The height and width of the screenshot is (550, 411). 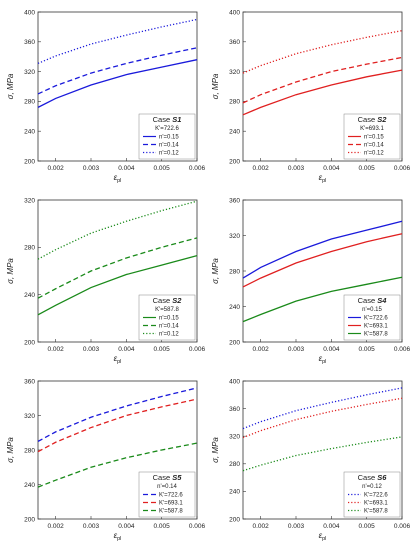 What do you see at coordinates (167, 310) in the screenshot?
I see `legend-subtitle: K'=587.8` at bounding box center [167, 310].